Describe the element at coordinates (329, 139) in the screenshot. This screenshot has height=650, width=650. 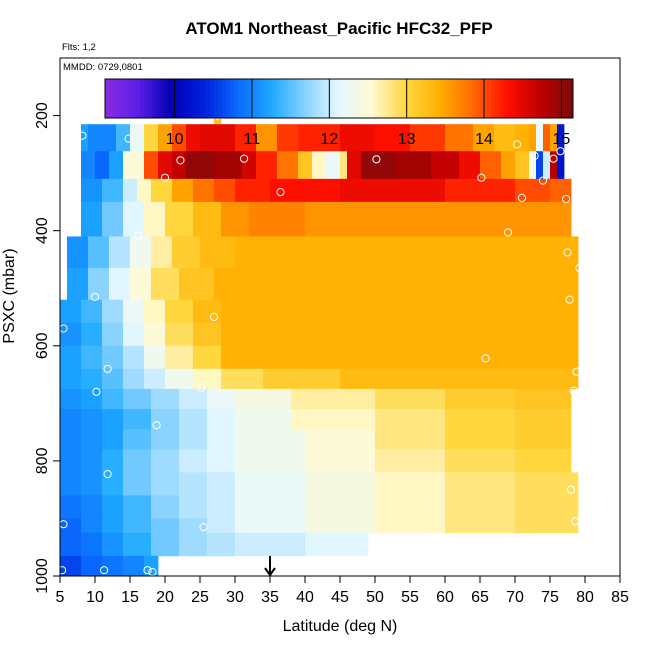
I see `colorbar-tick-label: 12` at that location.